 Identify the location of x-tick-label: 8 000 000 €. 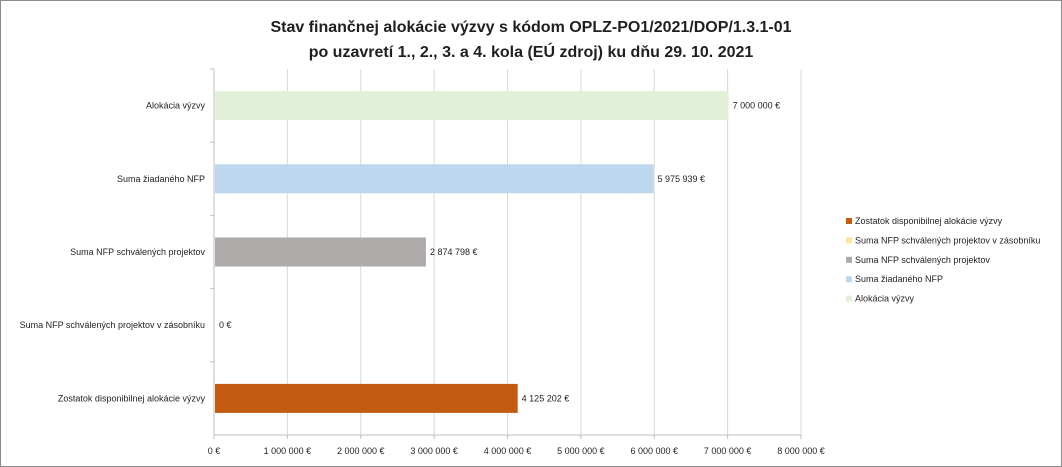
(801, 451).